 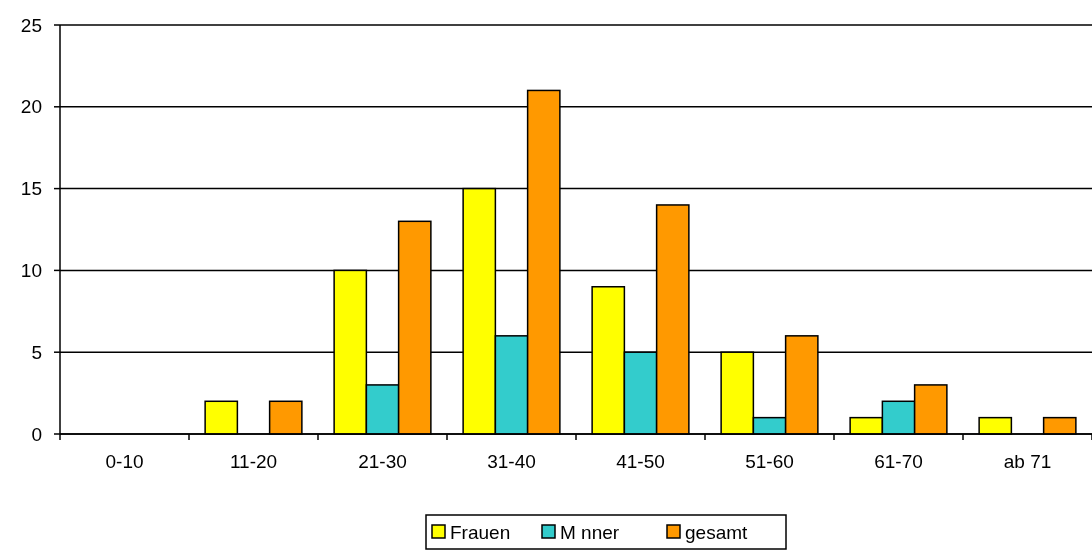 What do you see at coordinates (31, 271) in the screenshot?
I see `y-tick-label: 10` at bounding box center [31, 271].